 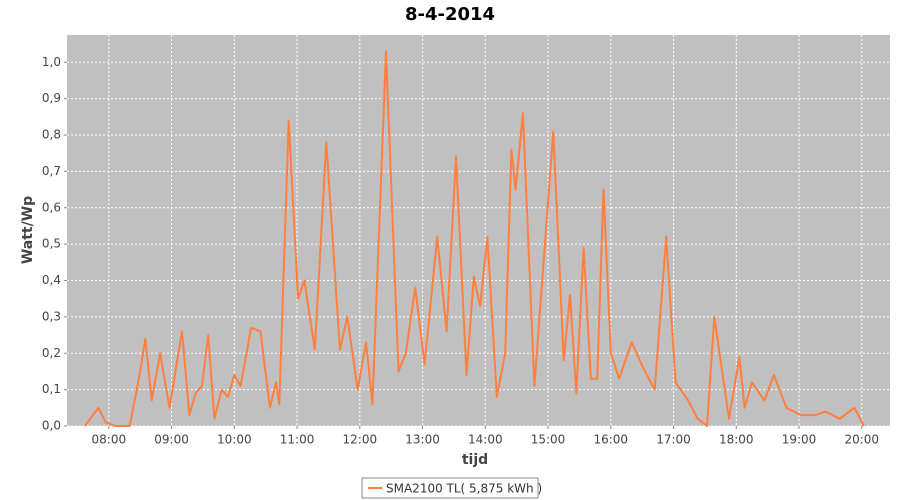 What do you see at coordinates (360, 440) in the screenshot?
I see `x-tick-label: 12:00` at bounding box center [360, 440].